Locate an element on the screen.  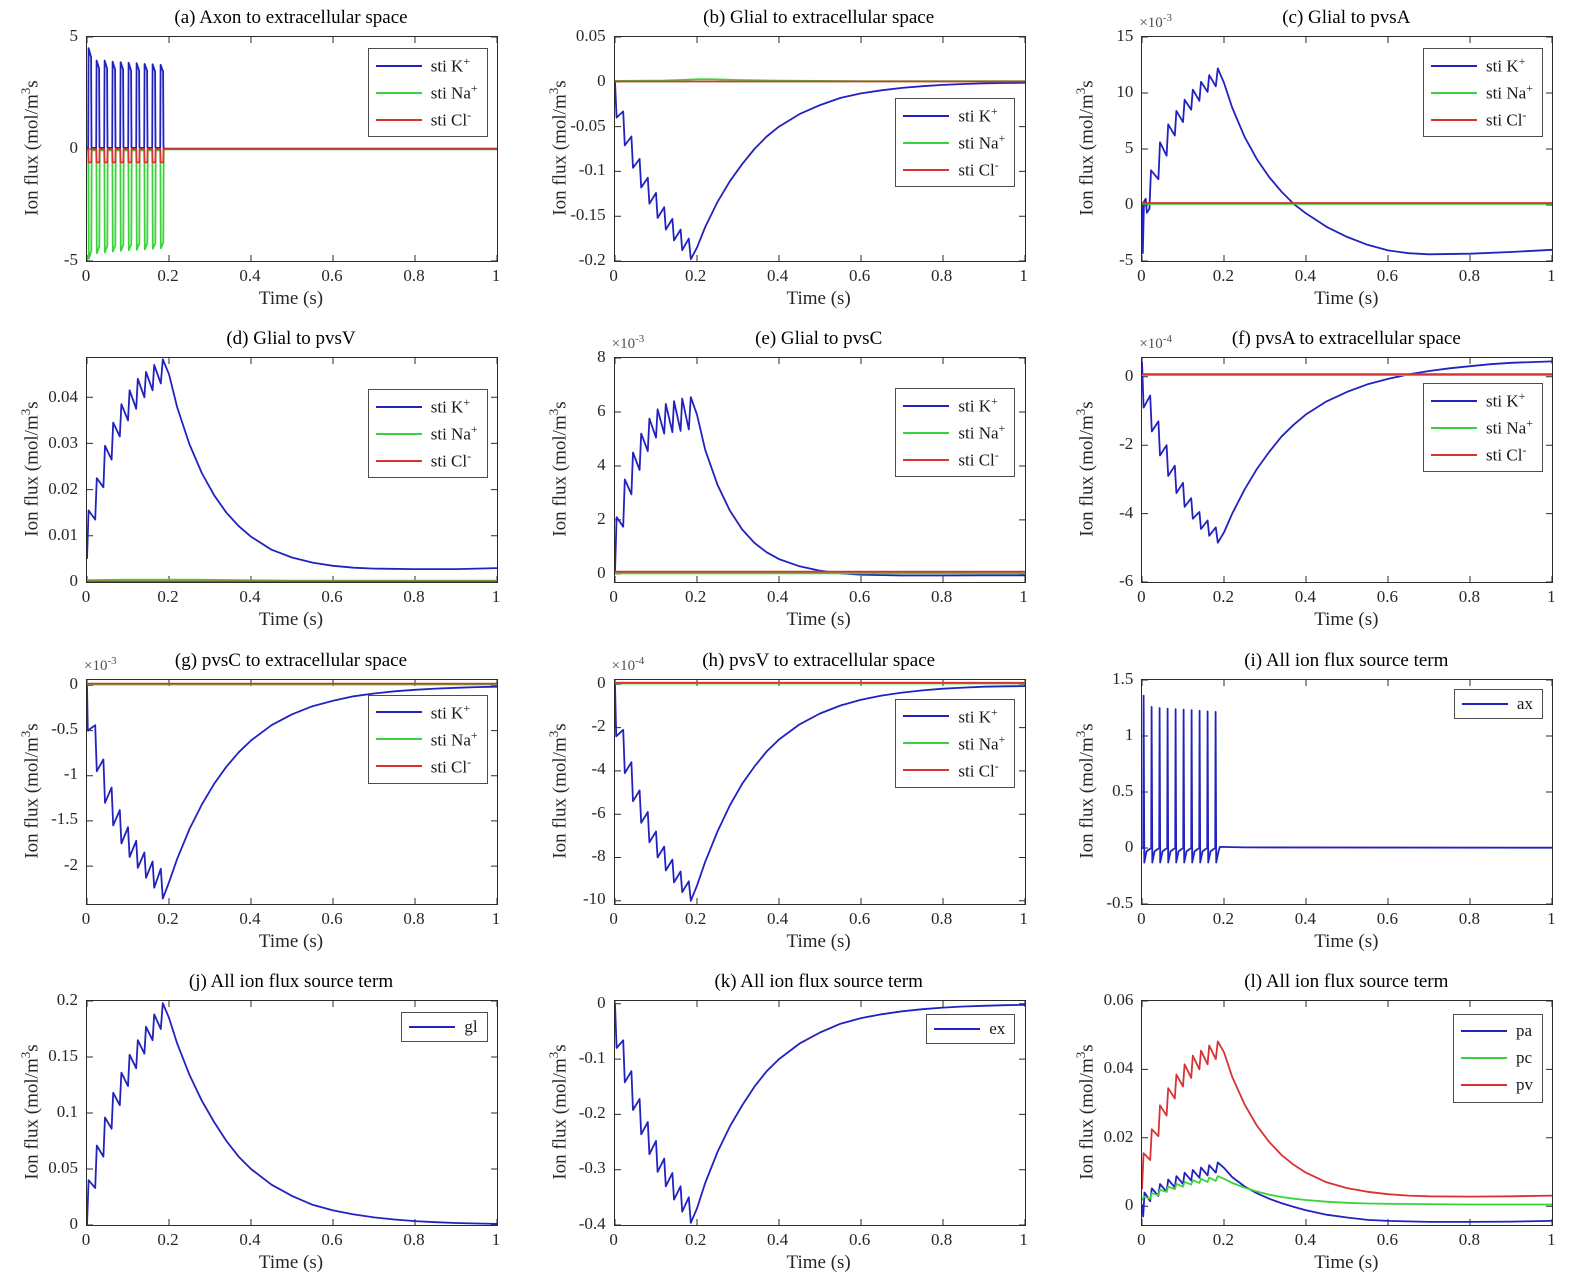
y-axis-label-post: s is located at coordinates (1087, 405).